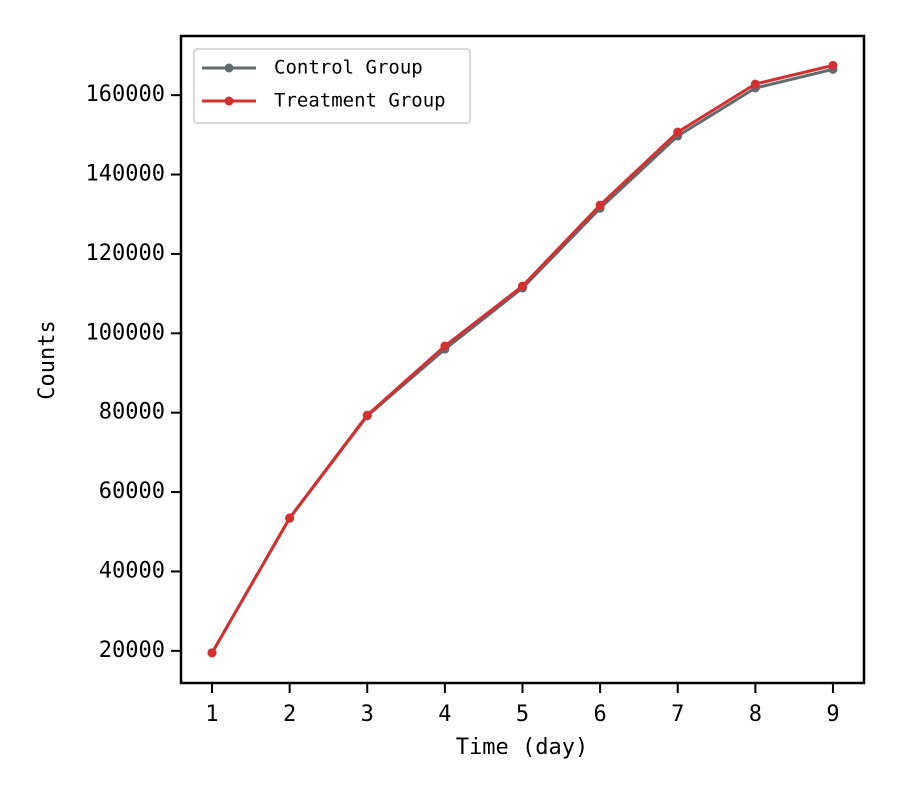 Image resolution: width=900 pixels, height=800 pixels. I want to click on x-tick-label: 4, so click(444, 714).